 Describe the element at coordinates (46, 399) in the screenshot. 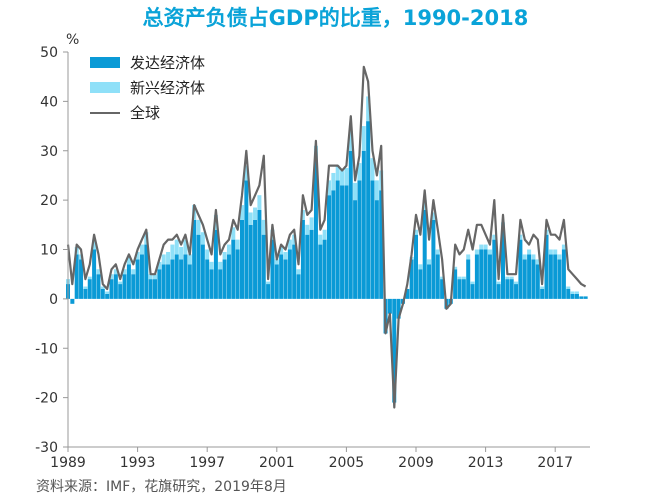

I see `y-tick-label: -20` at that location.